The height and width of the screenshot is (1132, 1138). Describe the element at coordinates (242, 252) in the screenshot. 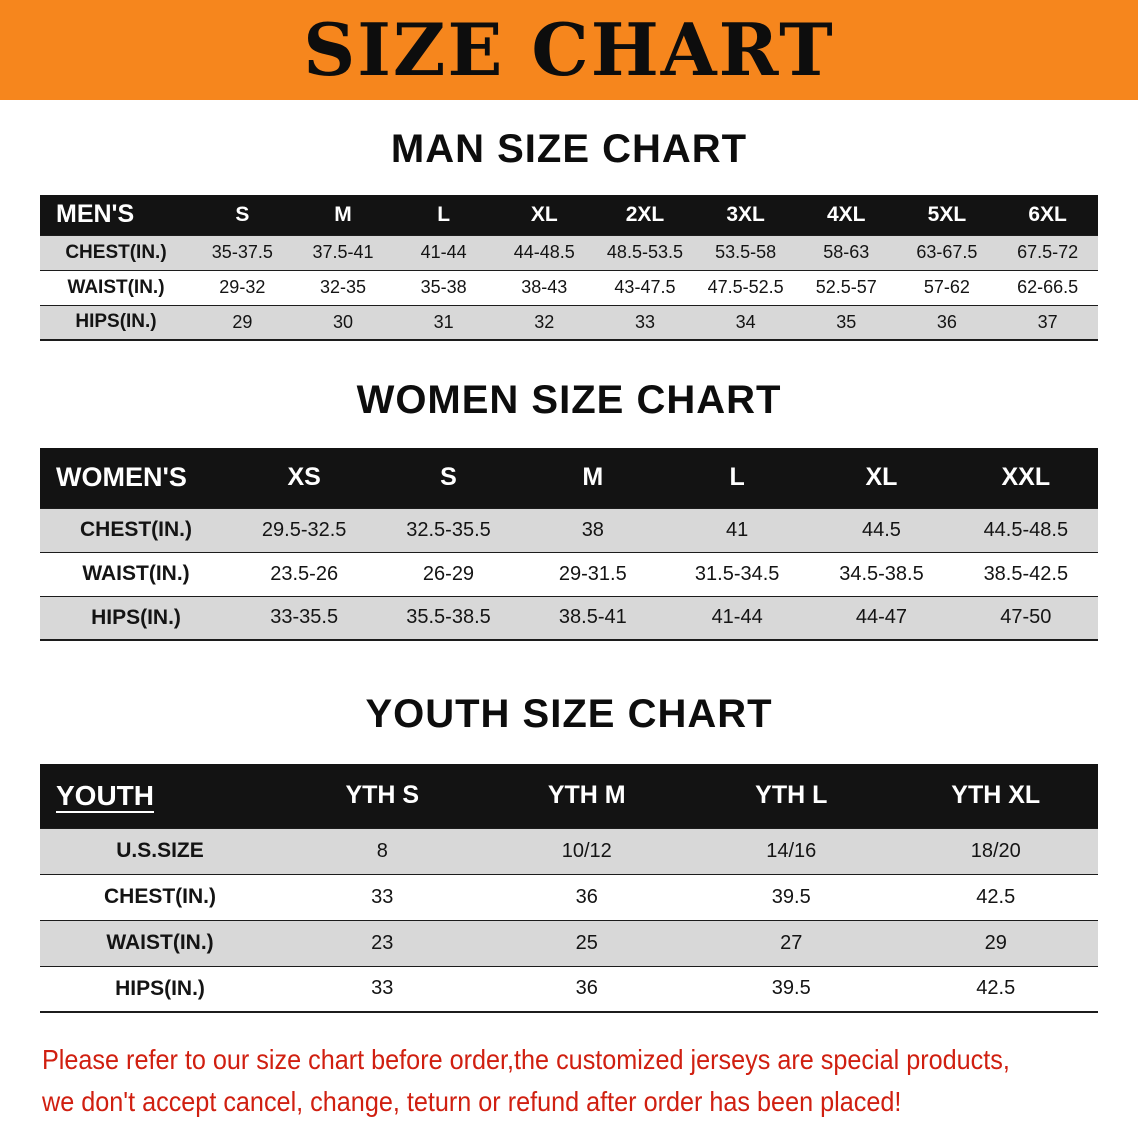

I see `size-value-cell: 35-37.5` at that location.